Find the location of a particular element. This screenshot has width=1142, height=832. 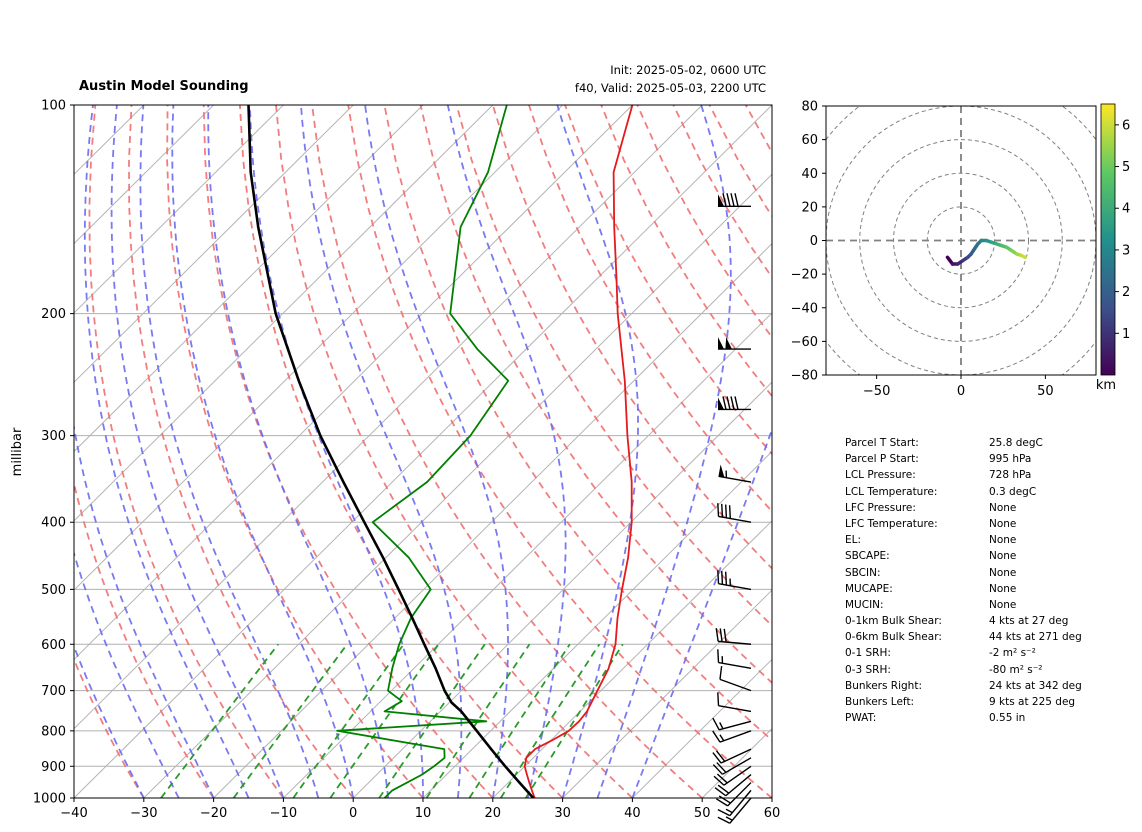

param-label: MUCAPE: is located at coordinates (869, 588).